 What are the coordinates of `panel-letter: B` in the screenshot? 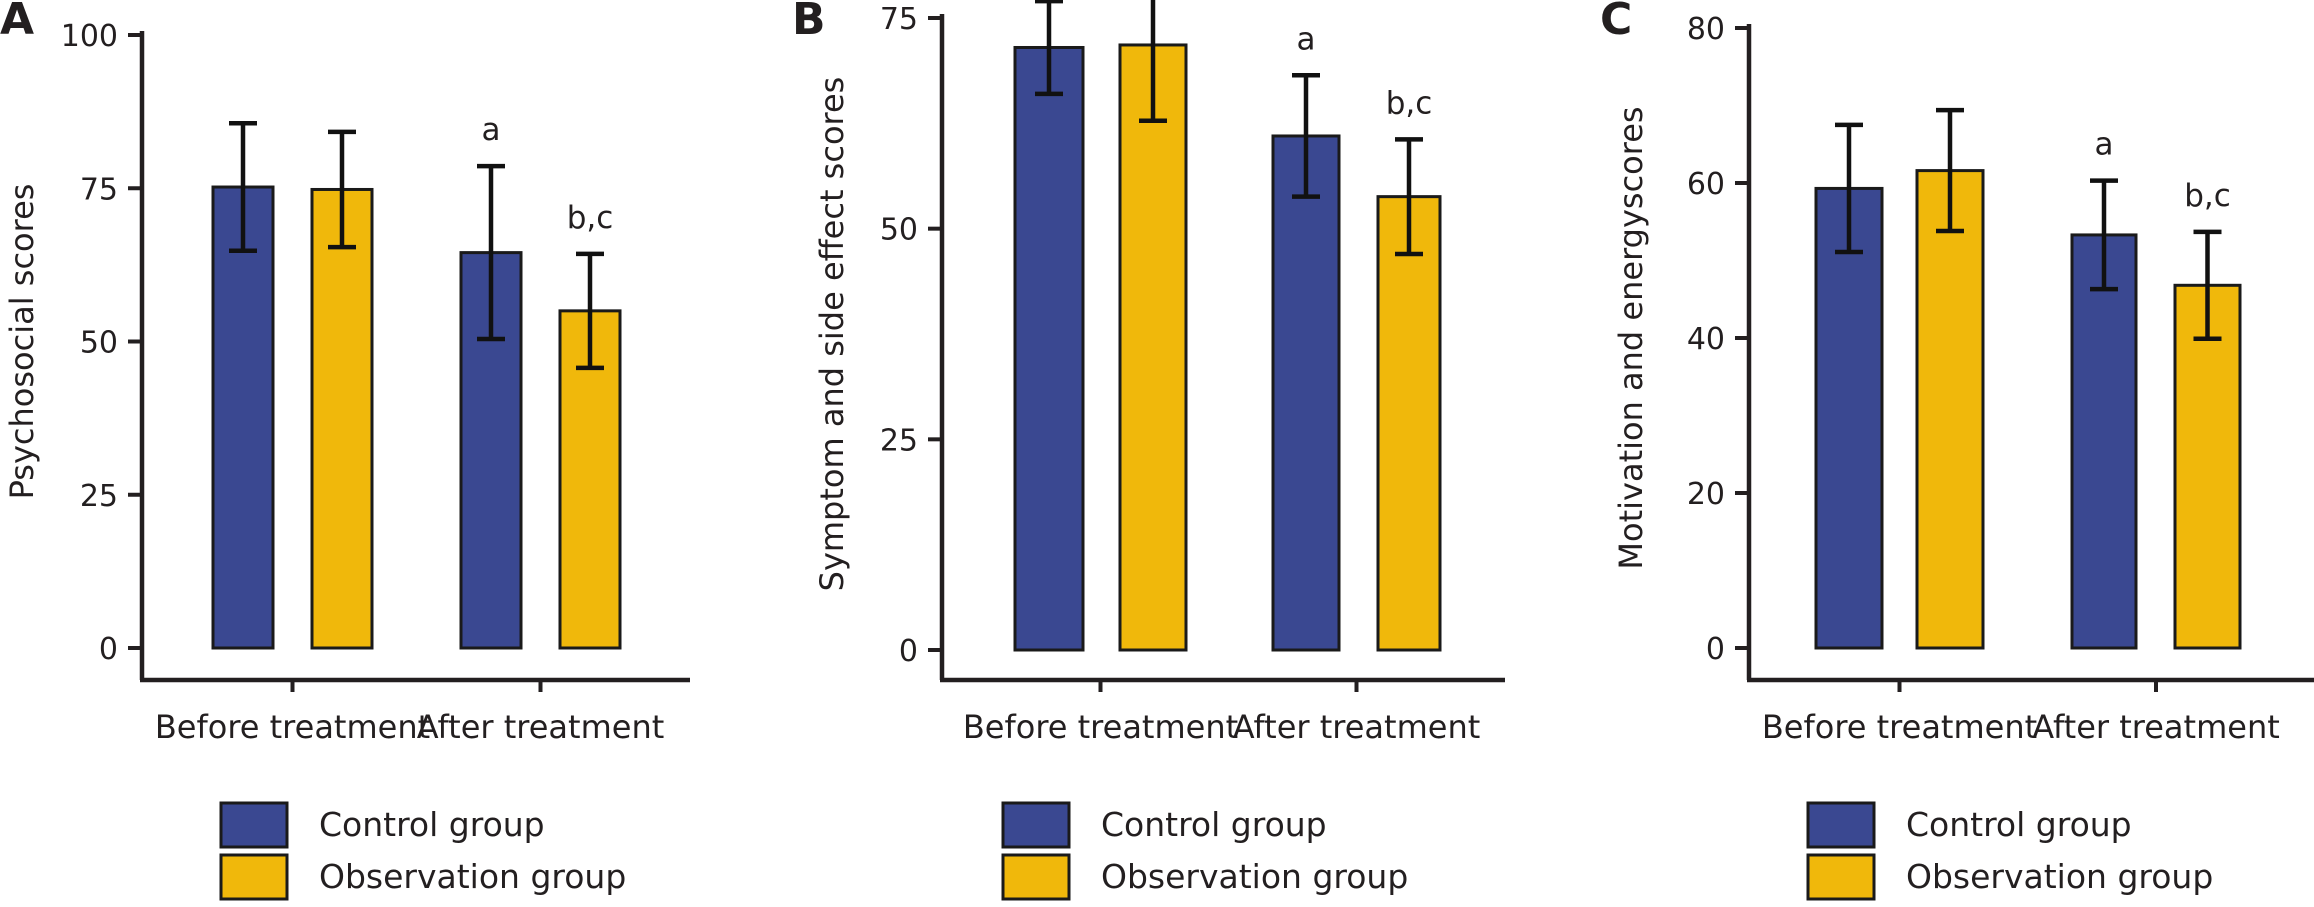 It's located at (809, 22).